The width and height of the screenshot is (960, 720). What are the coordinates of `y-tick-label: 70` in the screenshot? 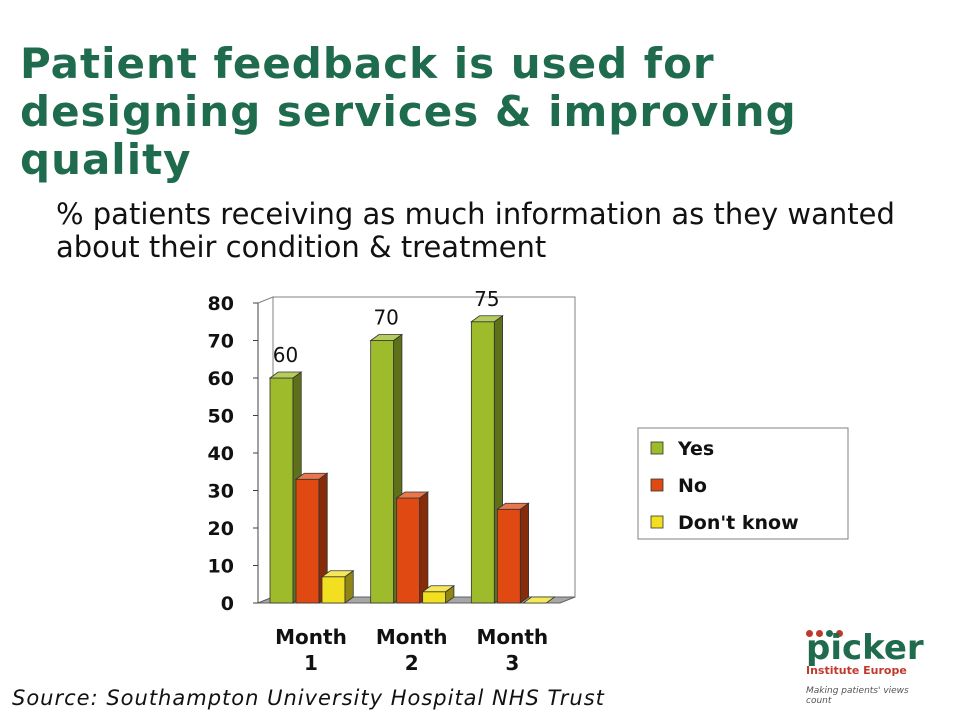 It's located at (221, 342).